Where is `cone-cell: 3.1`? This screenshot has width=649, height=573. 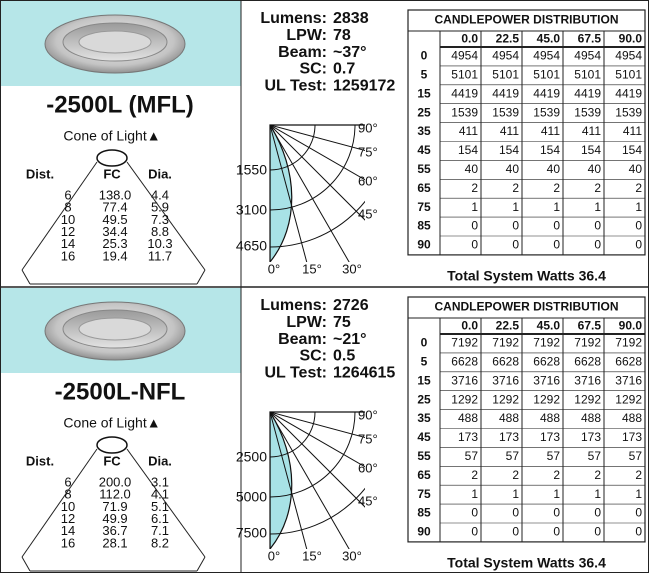 cone-cell: 3.1 is located at coordinates (160, 481).